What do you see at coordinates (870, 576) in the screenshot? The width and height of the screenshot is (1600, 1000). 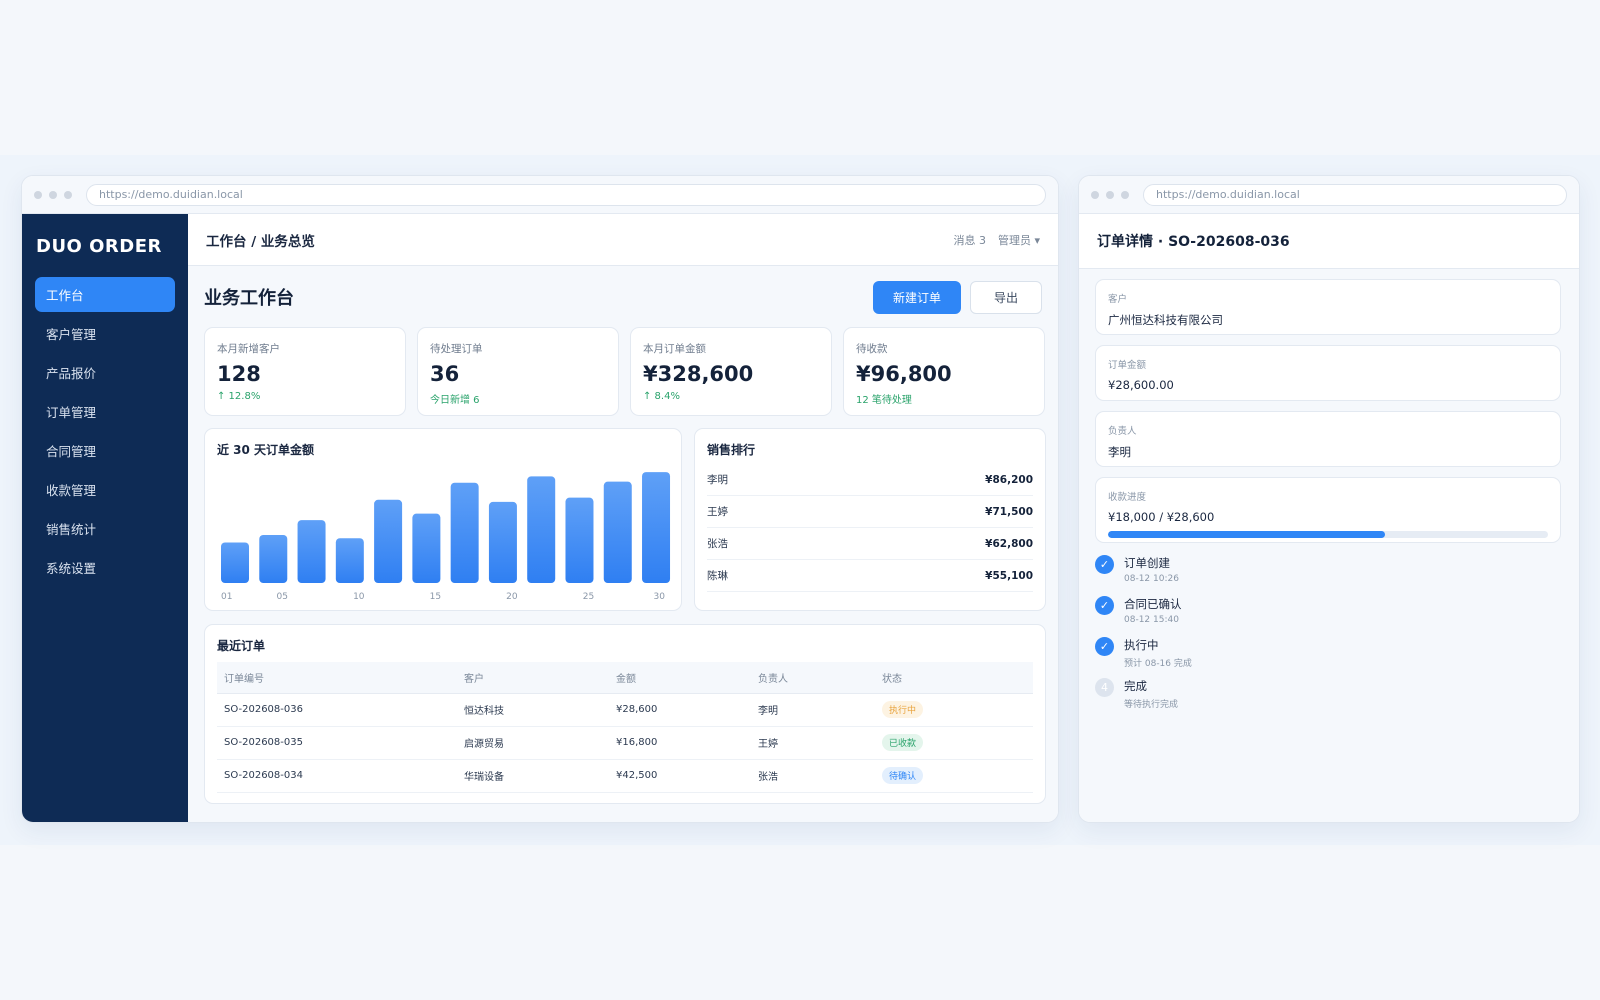 I see `ranking-row: 陈琳 ¥55,100` at bounding box center [870, 576].